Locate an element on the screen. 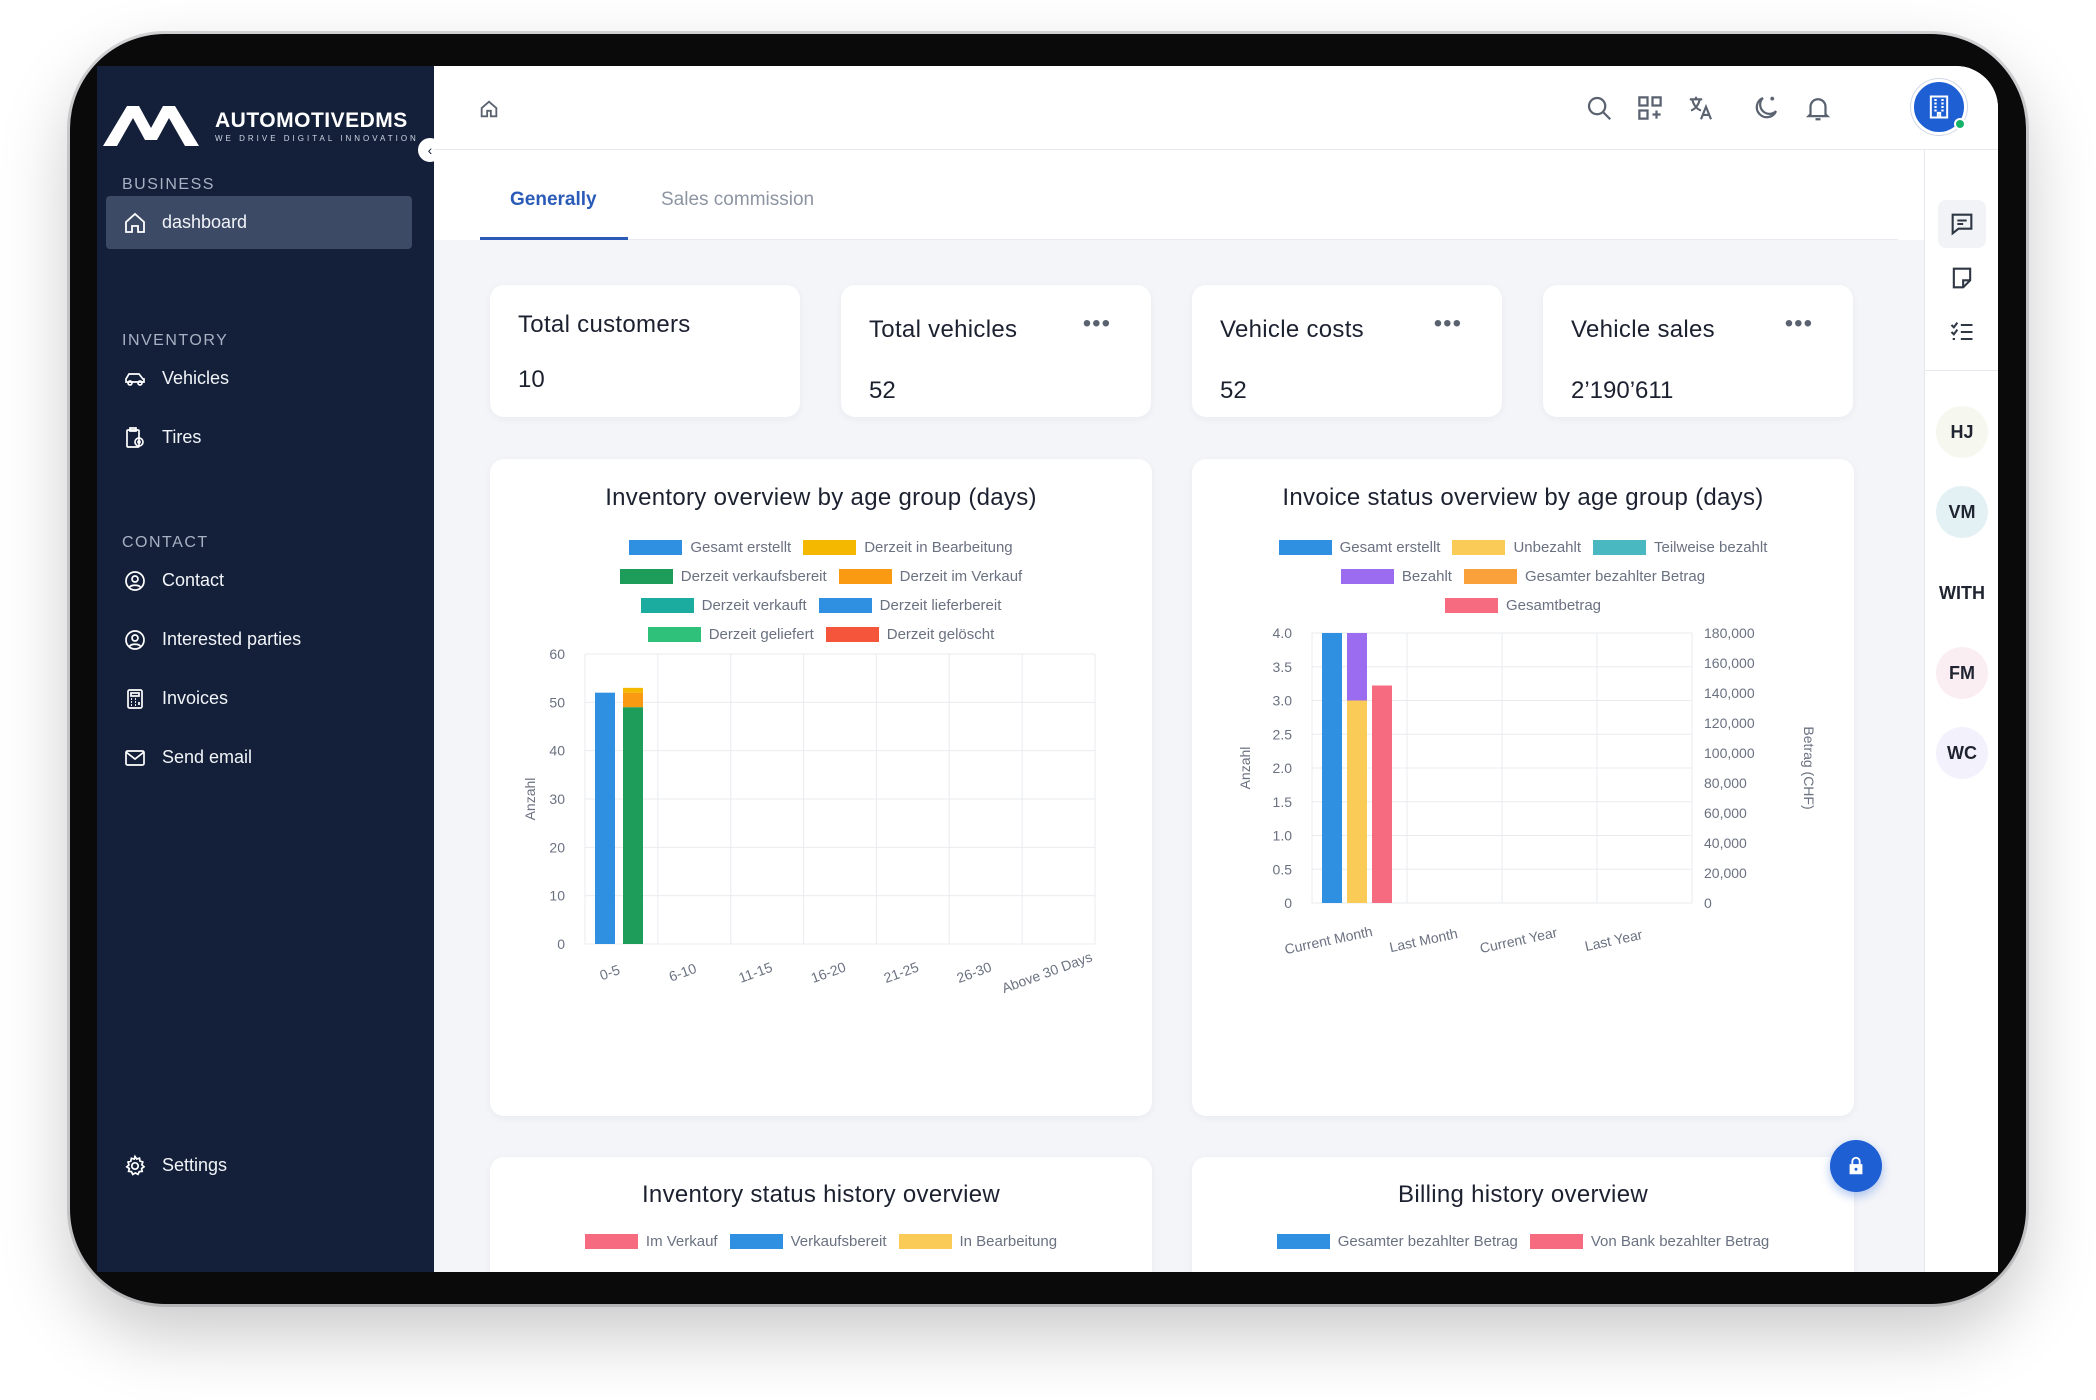 The width and height of the screenshot is (2096, 1400). legend-item: In Bearbeitung is located at coordinates (977, 1241).